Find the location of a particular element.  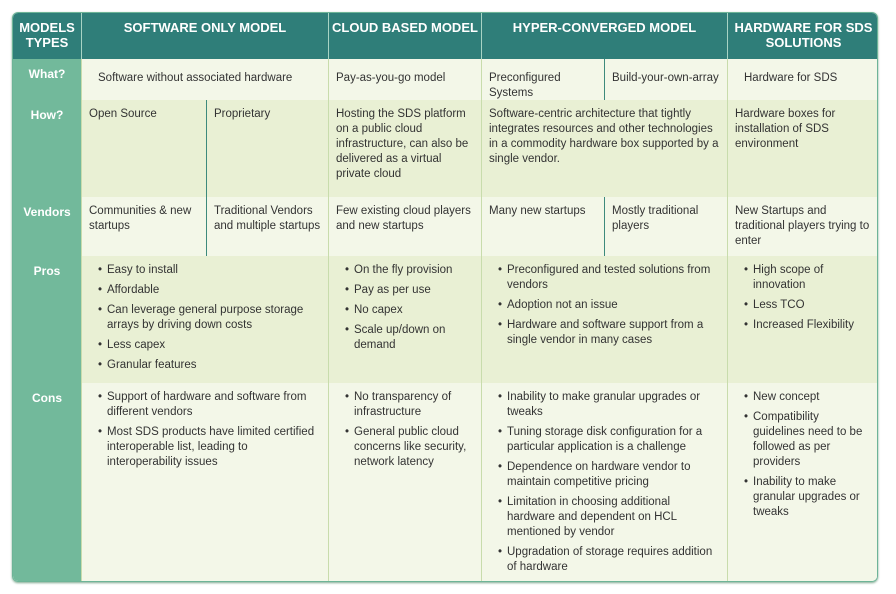

bullet-item: New concept is located at coordinates (808, 397).